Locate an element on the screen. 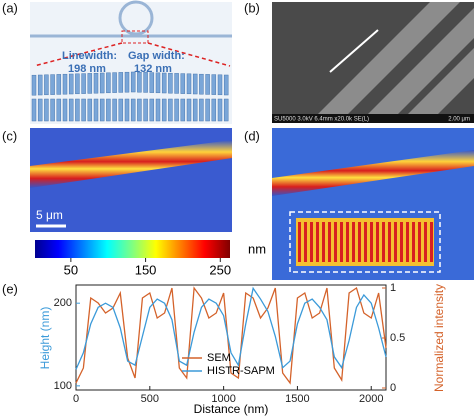 The image size is (474, 420). series-line is located at coordinates (231, 328).